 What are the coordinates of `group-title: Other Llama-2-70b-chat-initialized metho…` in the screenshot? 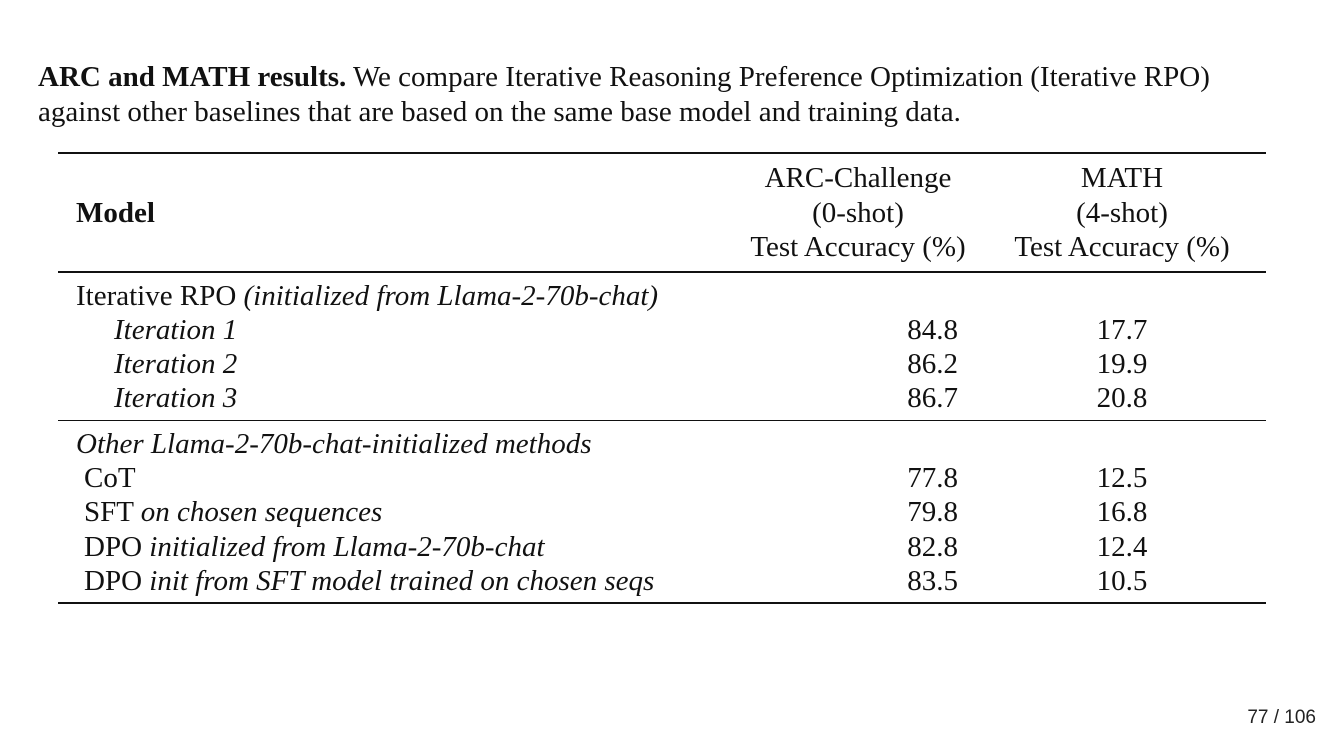 It's located at (662, 440).